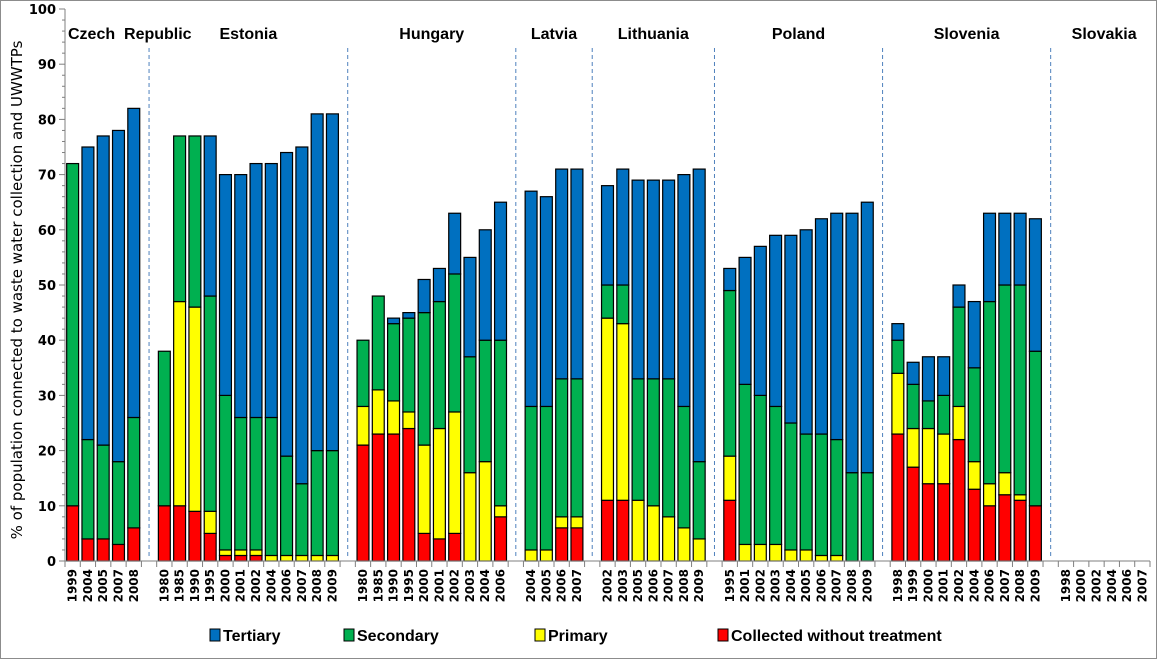  I want to click on country-label: Czech Republic, so click(130, 34).